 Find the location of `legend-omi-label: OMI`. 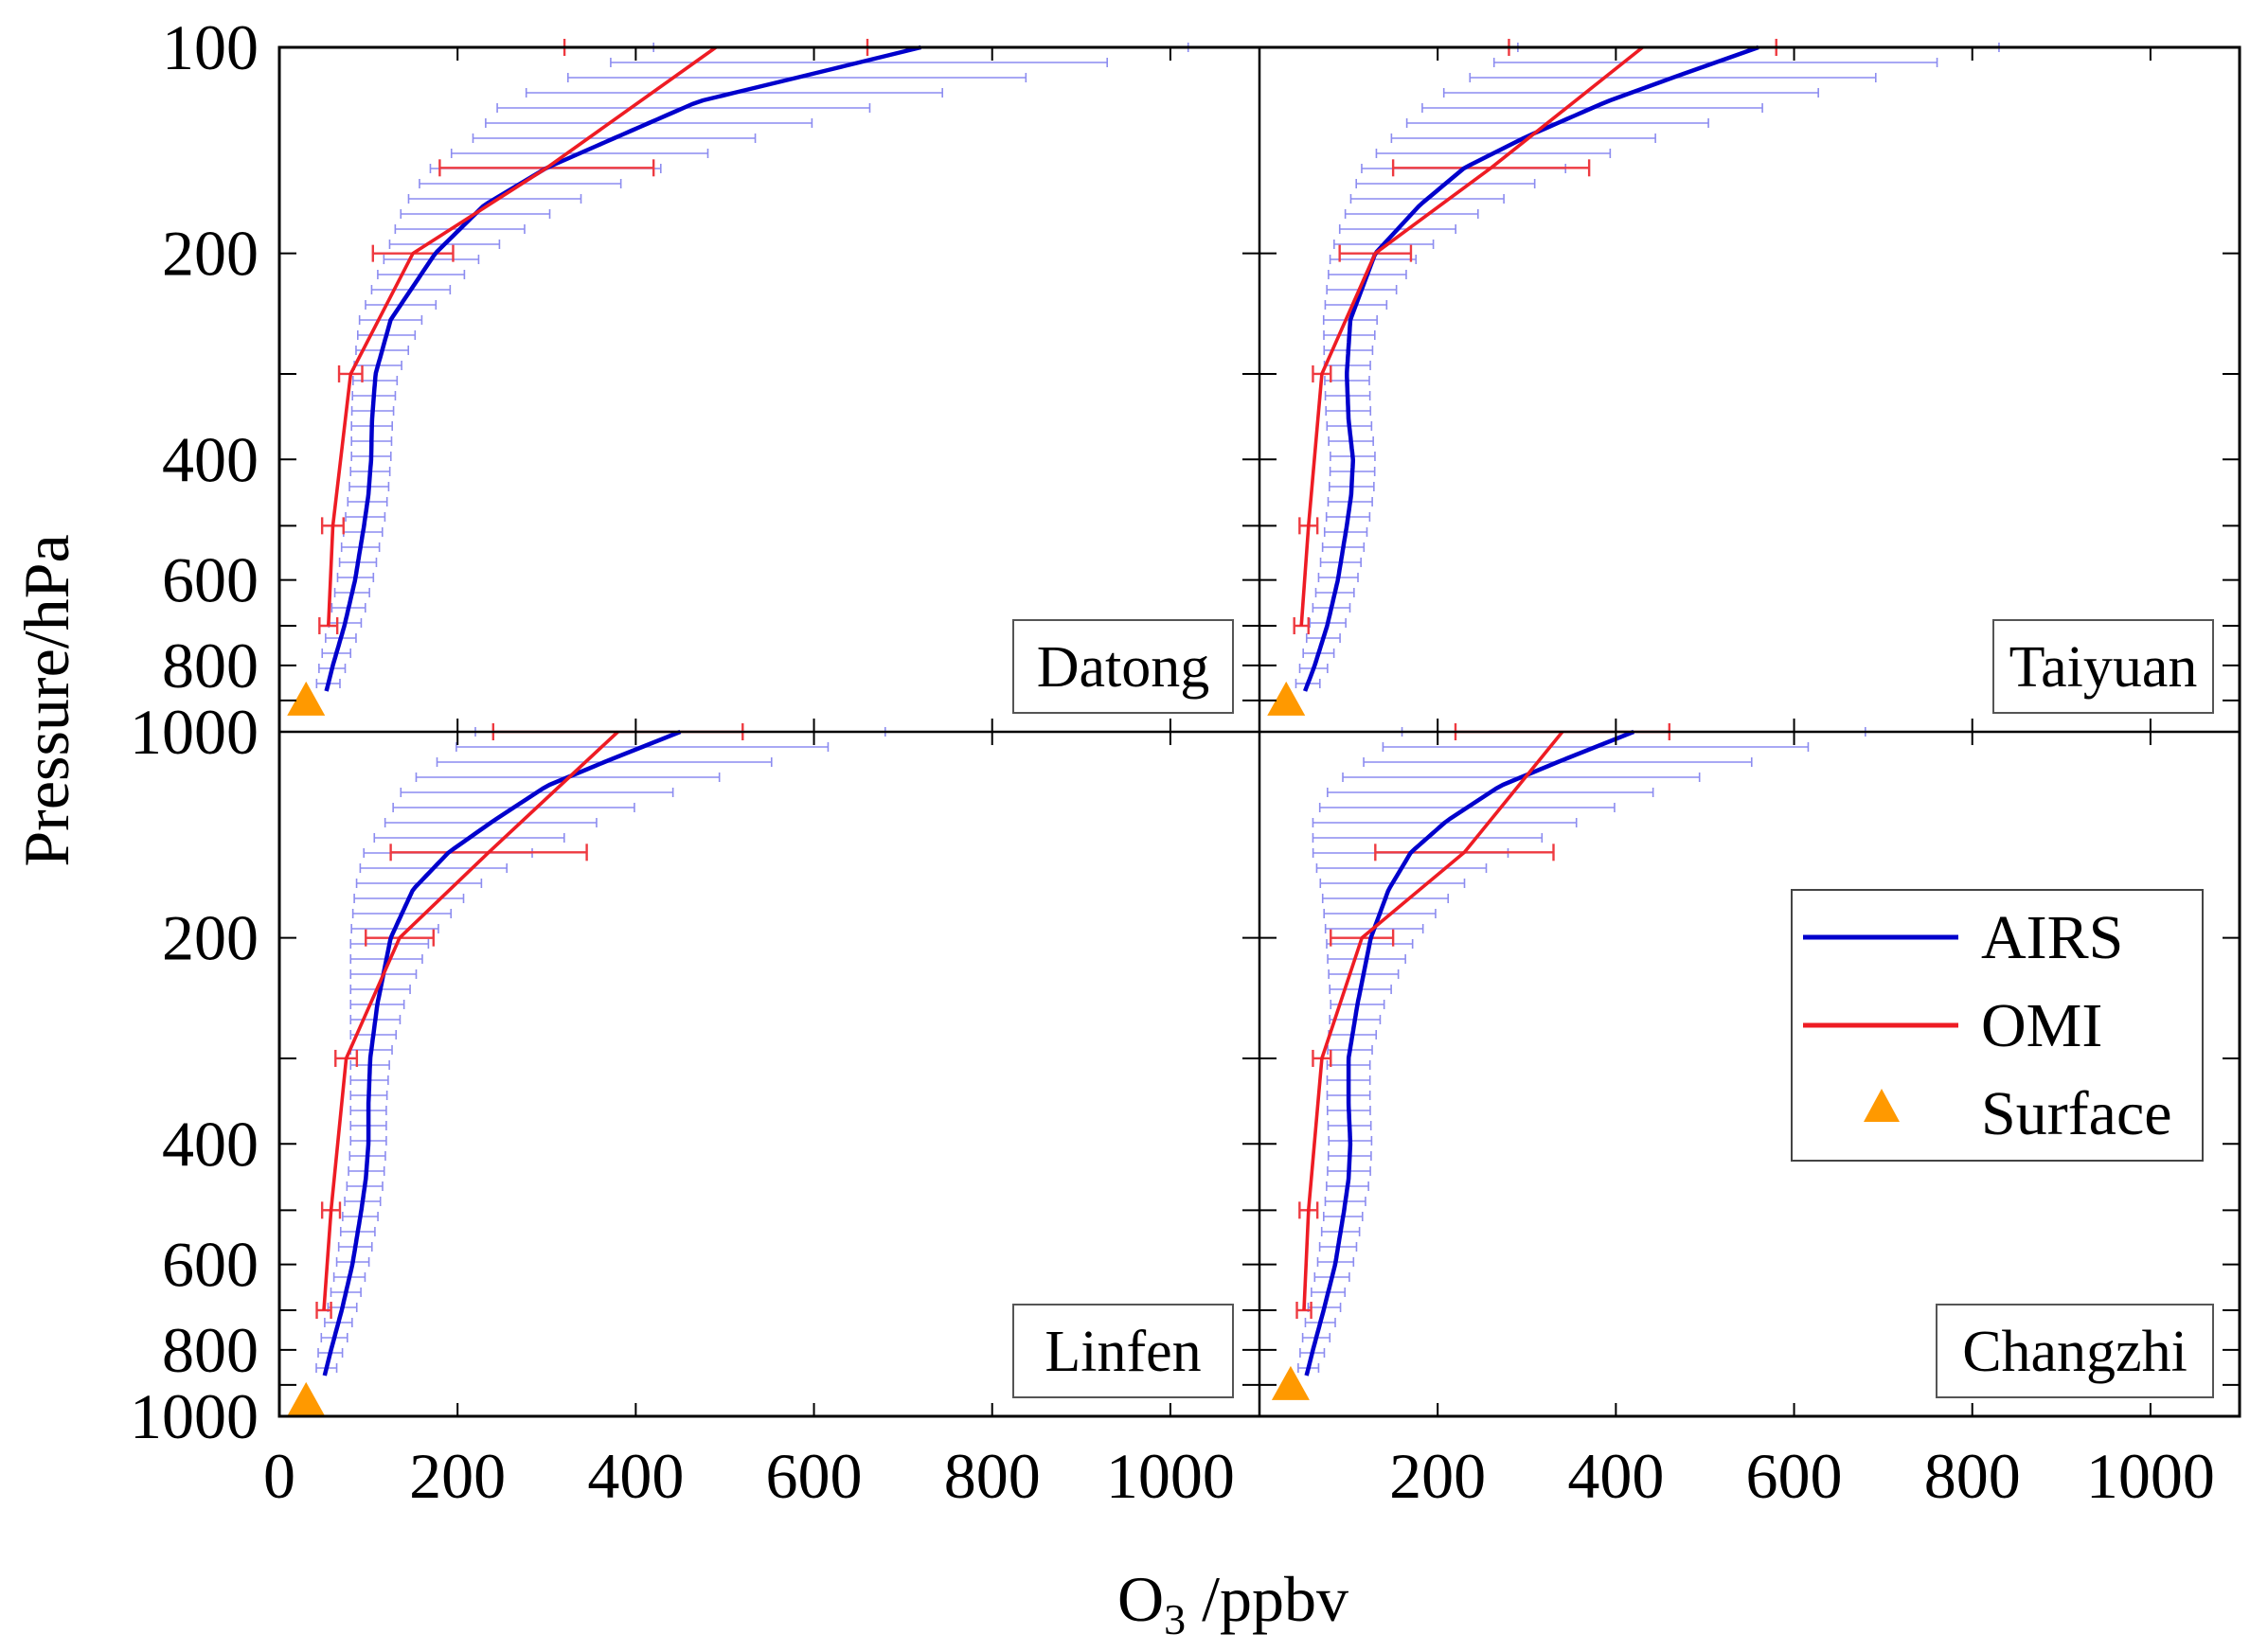

legend-omi-label: OMI is located at coordinates (2042, 1025).